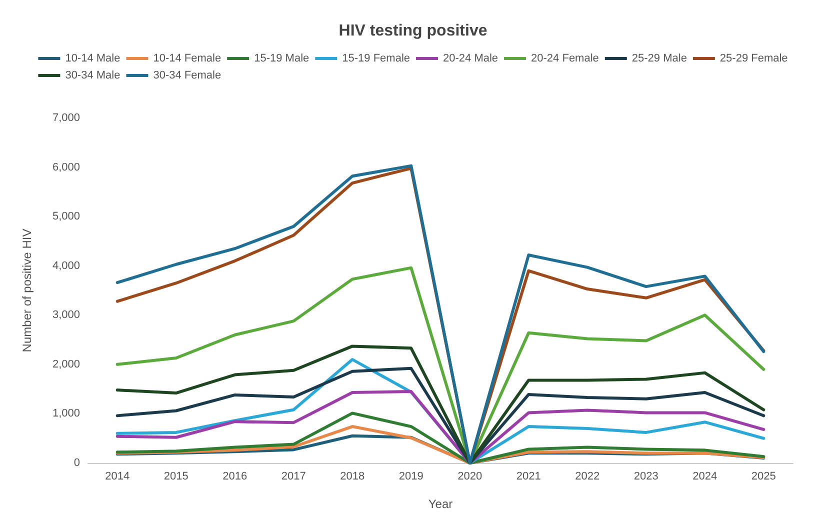  Describe the element at coordinates (705, 476) in the screenshot. I see `x-tick-label: 2024` at that location.